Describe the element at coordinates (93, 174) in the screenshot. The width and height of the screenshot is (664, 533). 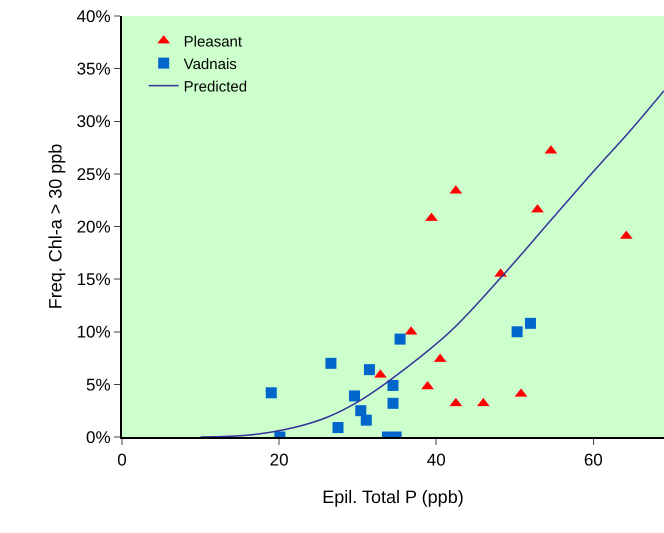
I see `y-tick-label: 25%` at that location.